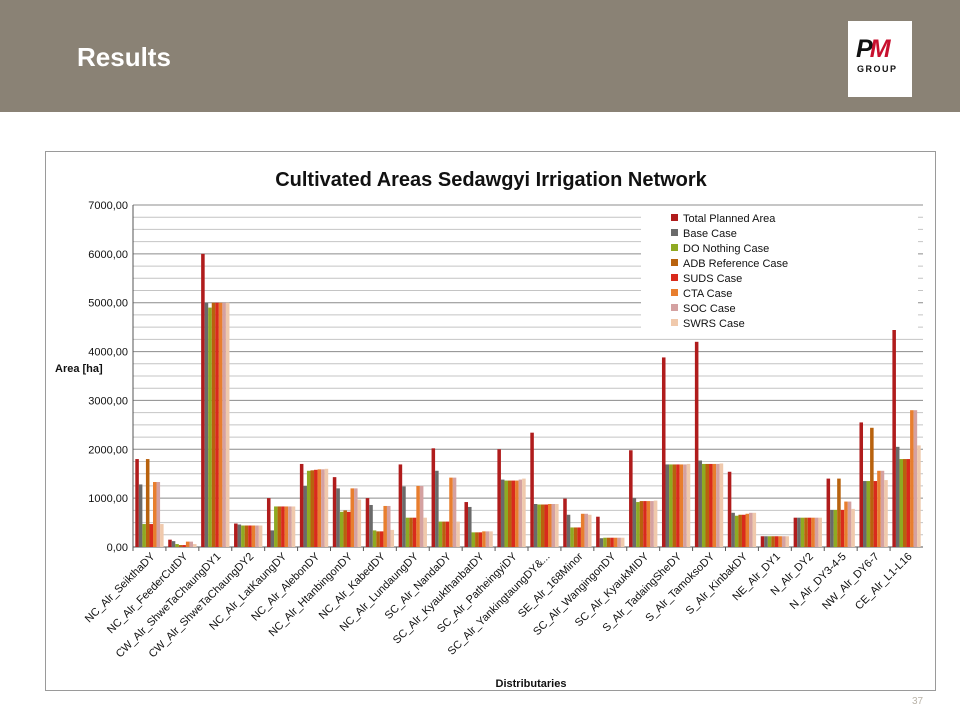 The height and width of the screenshot is (720, 960). Describe the element at coordinates (707, 294) in the screenshot. I see `legend-label: CTA Case` at that location.